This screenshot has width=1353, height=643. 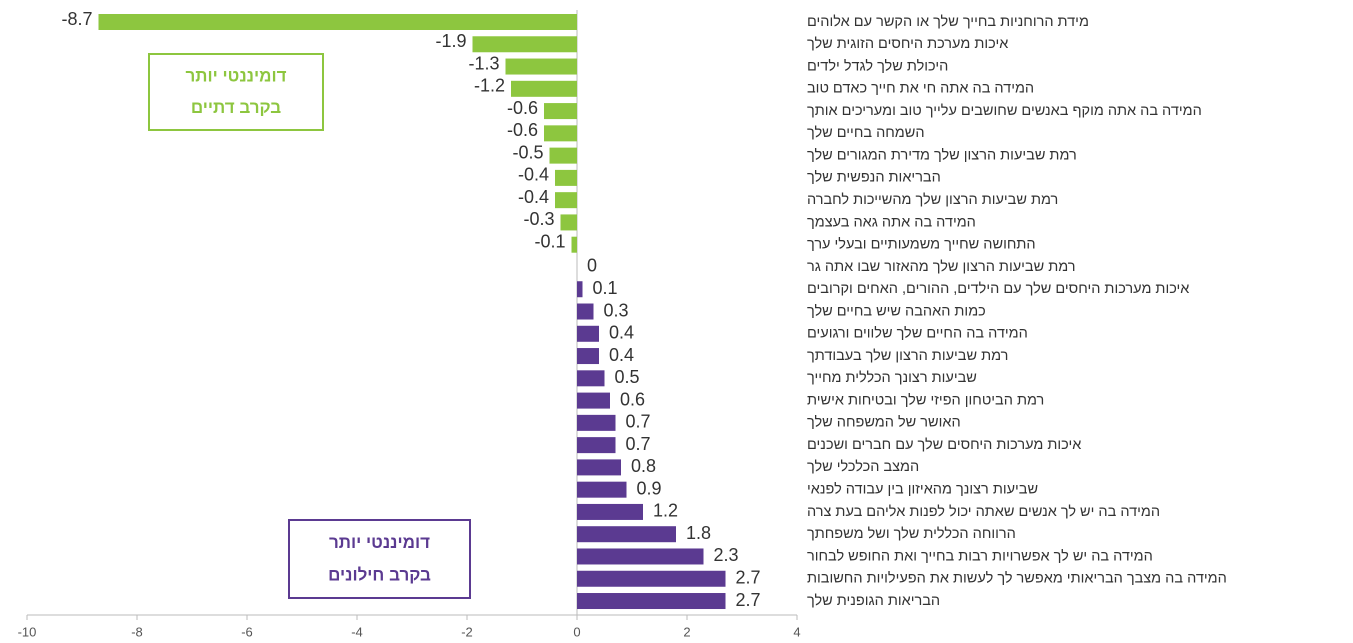 What do you see at coordinates (527, 152) in the screenshot?
I see `value-label: -0.5` at bounding box center [527, 152].